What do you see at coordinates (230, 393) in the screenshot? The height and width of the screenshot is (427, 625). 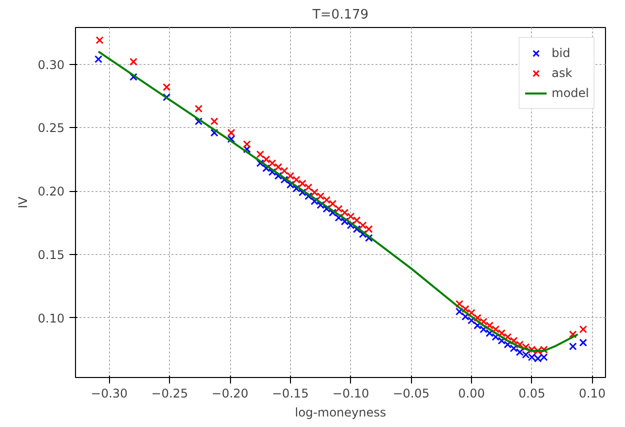 I see `x-tick-label: −0.20` at bounding box center [230, 393].